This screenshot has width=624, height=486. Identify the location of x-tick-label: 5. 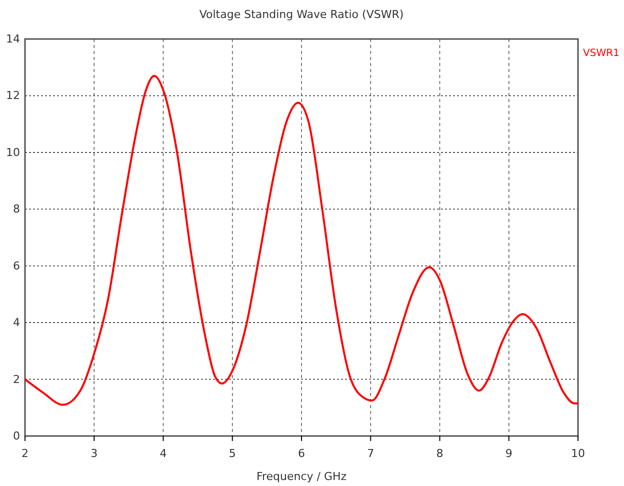
(232, 453).